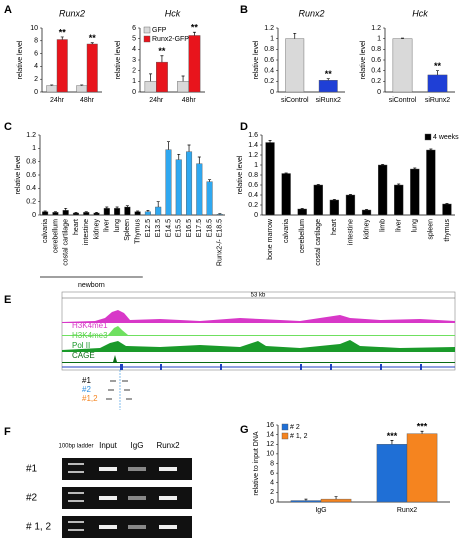 This screenshot has width=464, height=550. What do you see at coordinates (7, 300) in the screenshot?
I see `panel-label: E` at bounding box center [7, 300].